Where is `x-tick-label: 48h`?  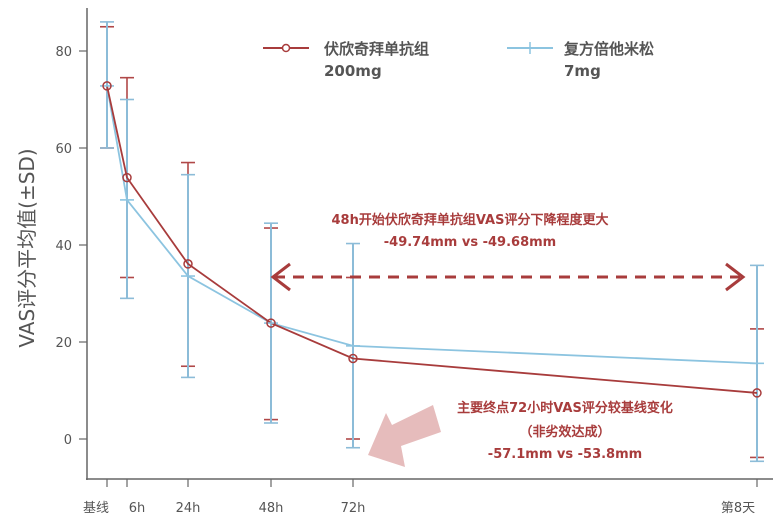 x-tick-label: 48h is located at coordinates (271, 508).